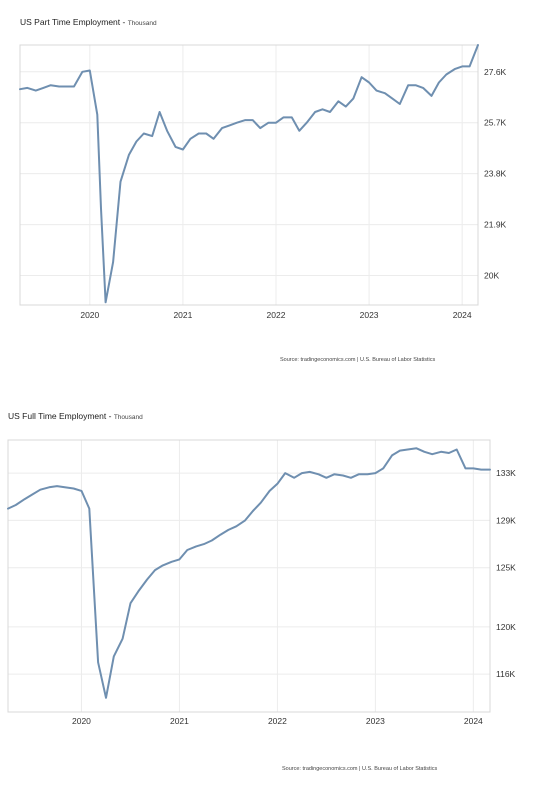 Image resolution: width=541 pixels, height=787 pixels. Describe the element at coordinates (495, 174) in the screenshot. I see `y-tick-label: 23.8K` at that location.